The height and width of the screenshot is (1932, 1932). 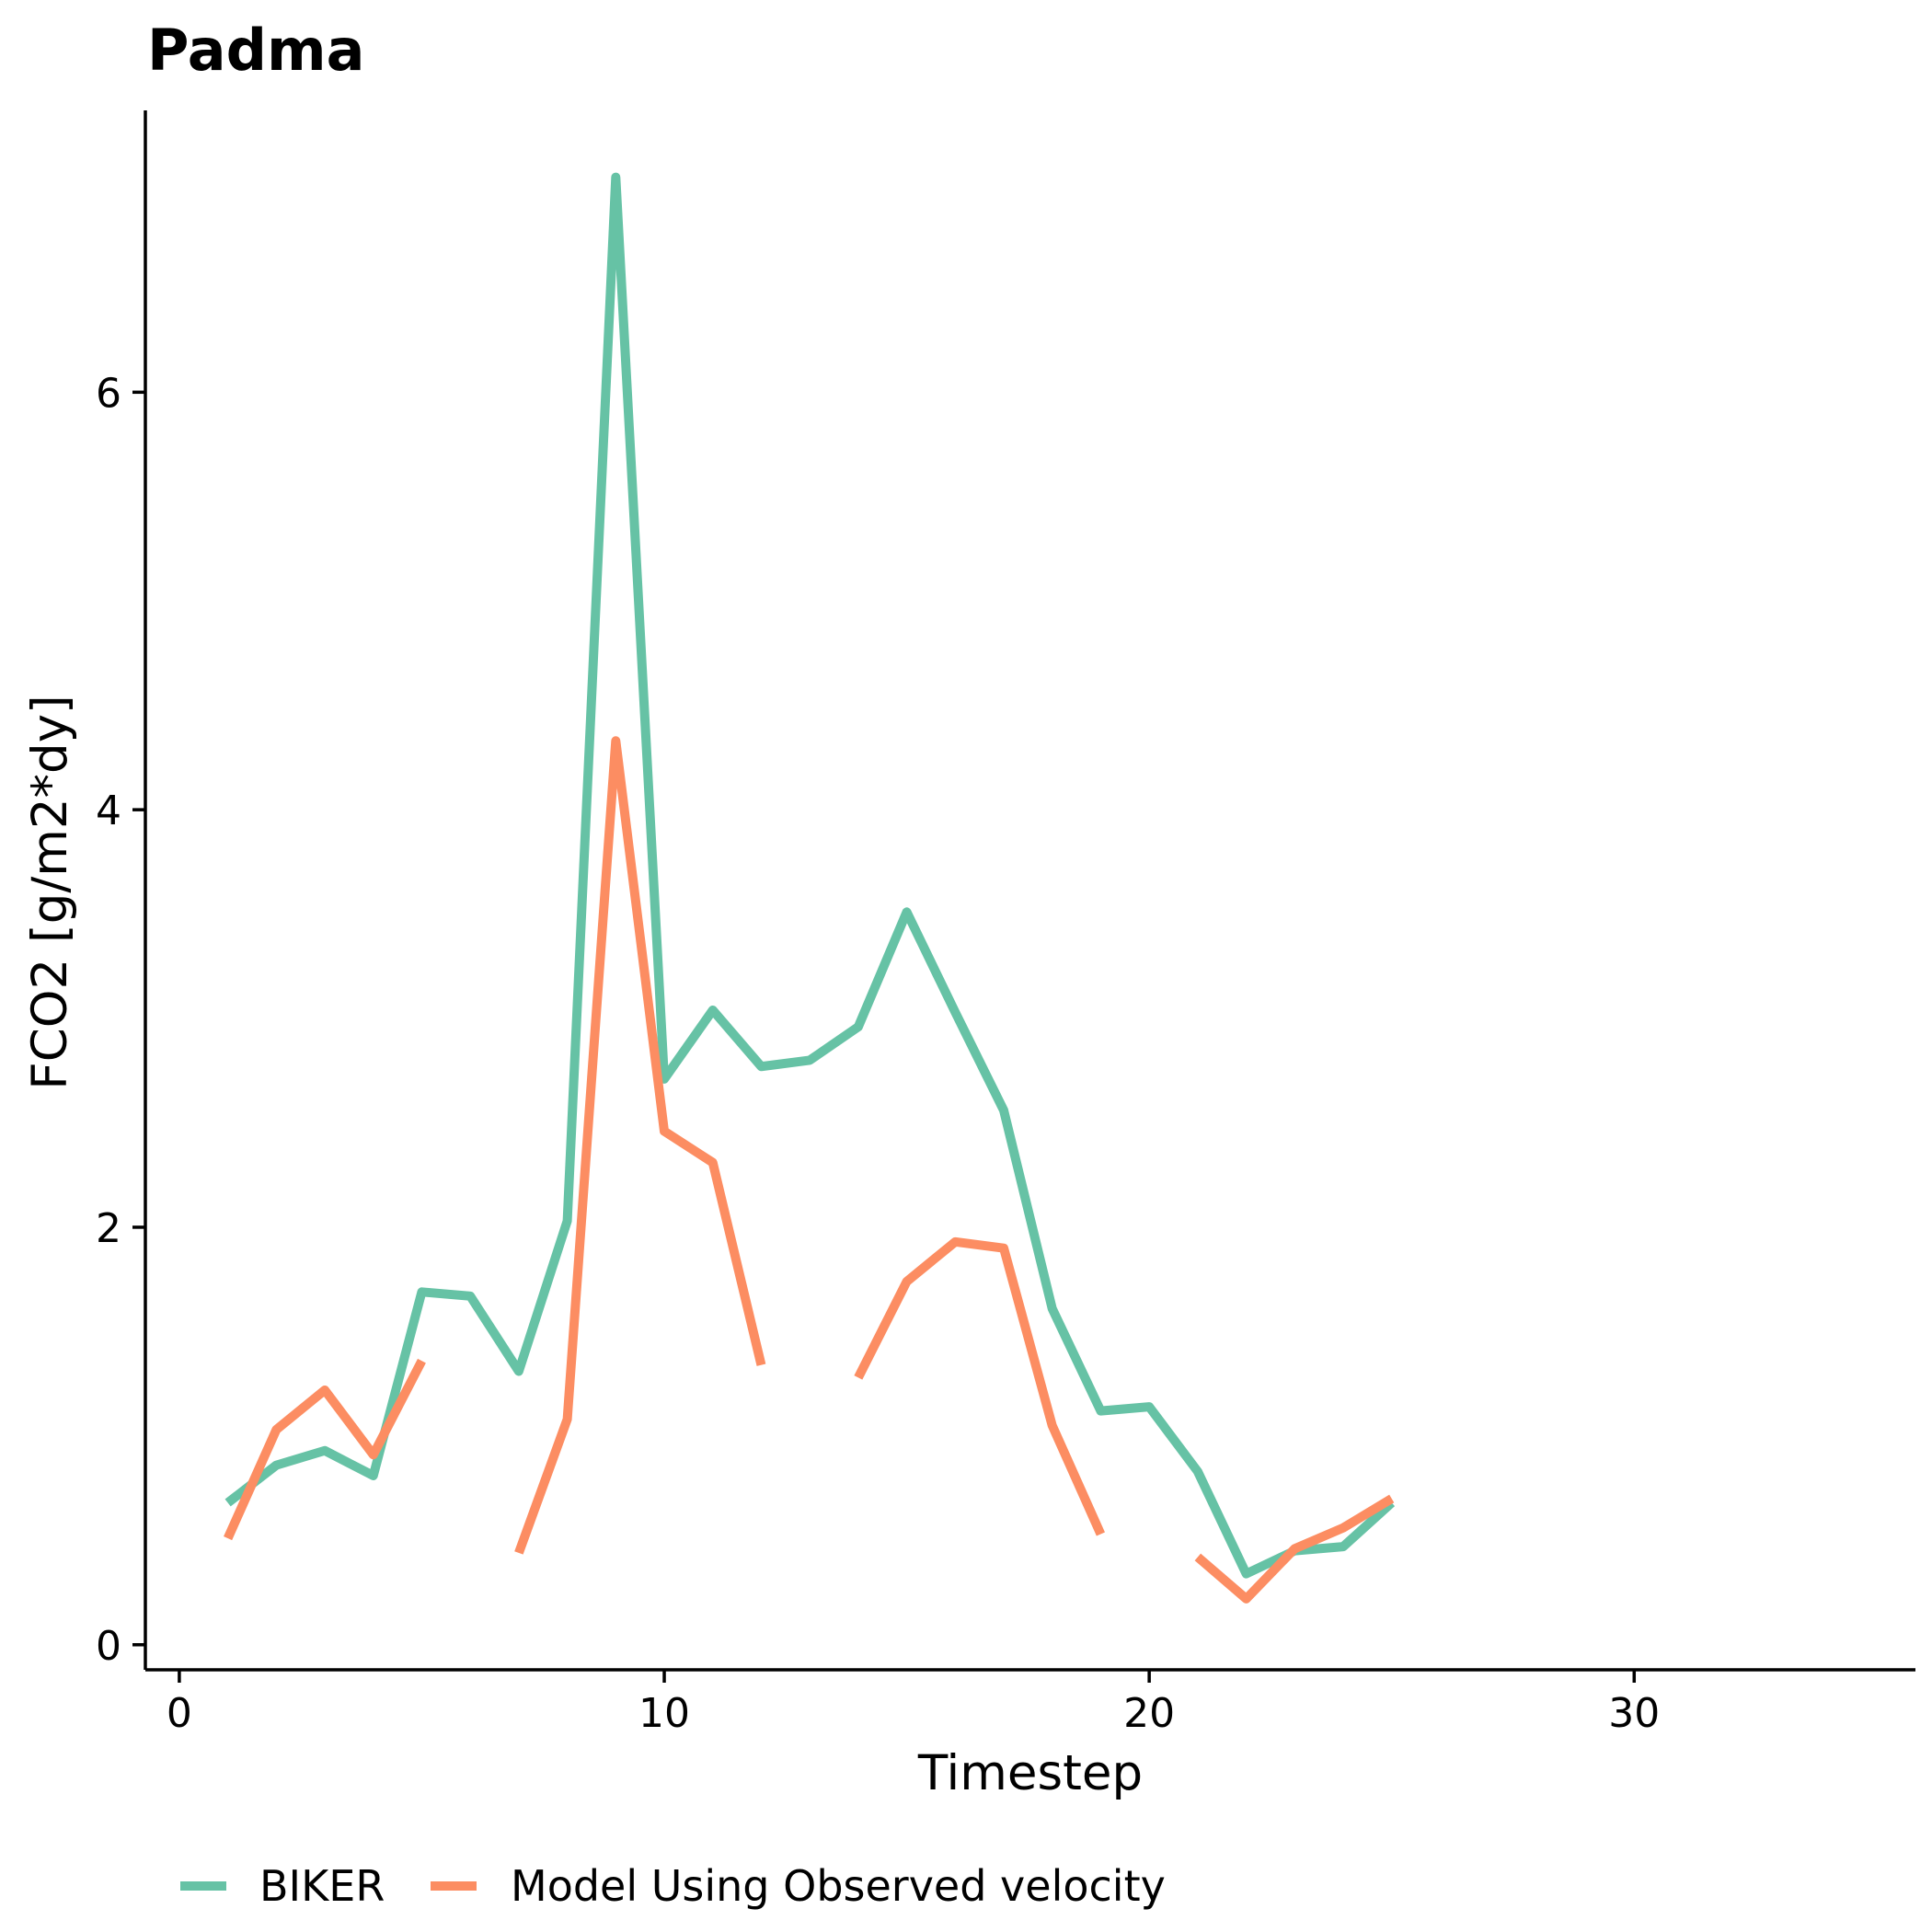 I want to click on y-tick-label: 4, so click(x=108, y=811).